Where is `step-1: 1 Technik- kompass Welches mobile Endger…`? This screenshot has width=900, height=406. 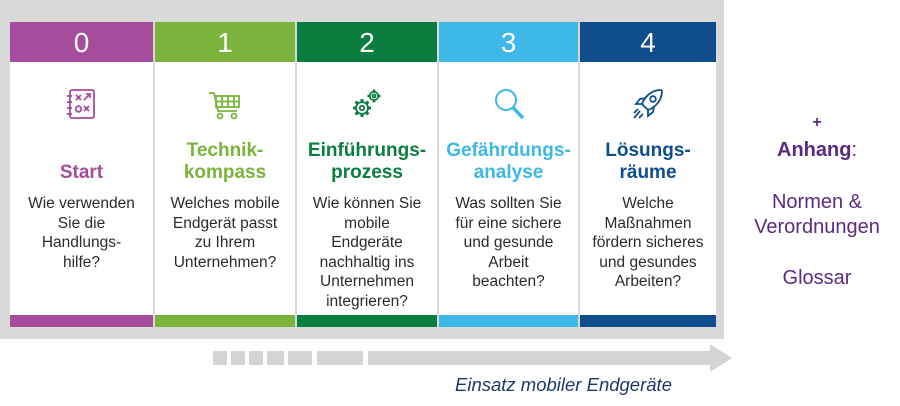 step-1: 1 Technik- kompass Welches mobile Endger… is located at coordinates (225, 174).